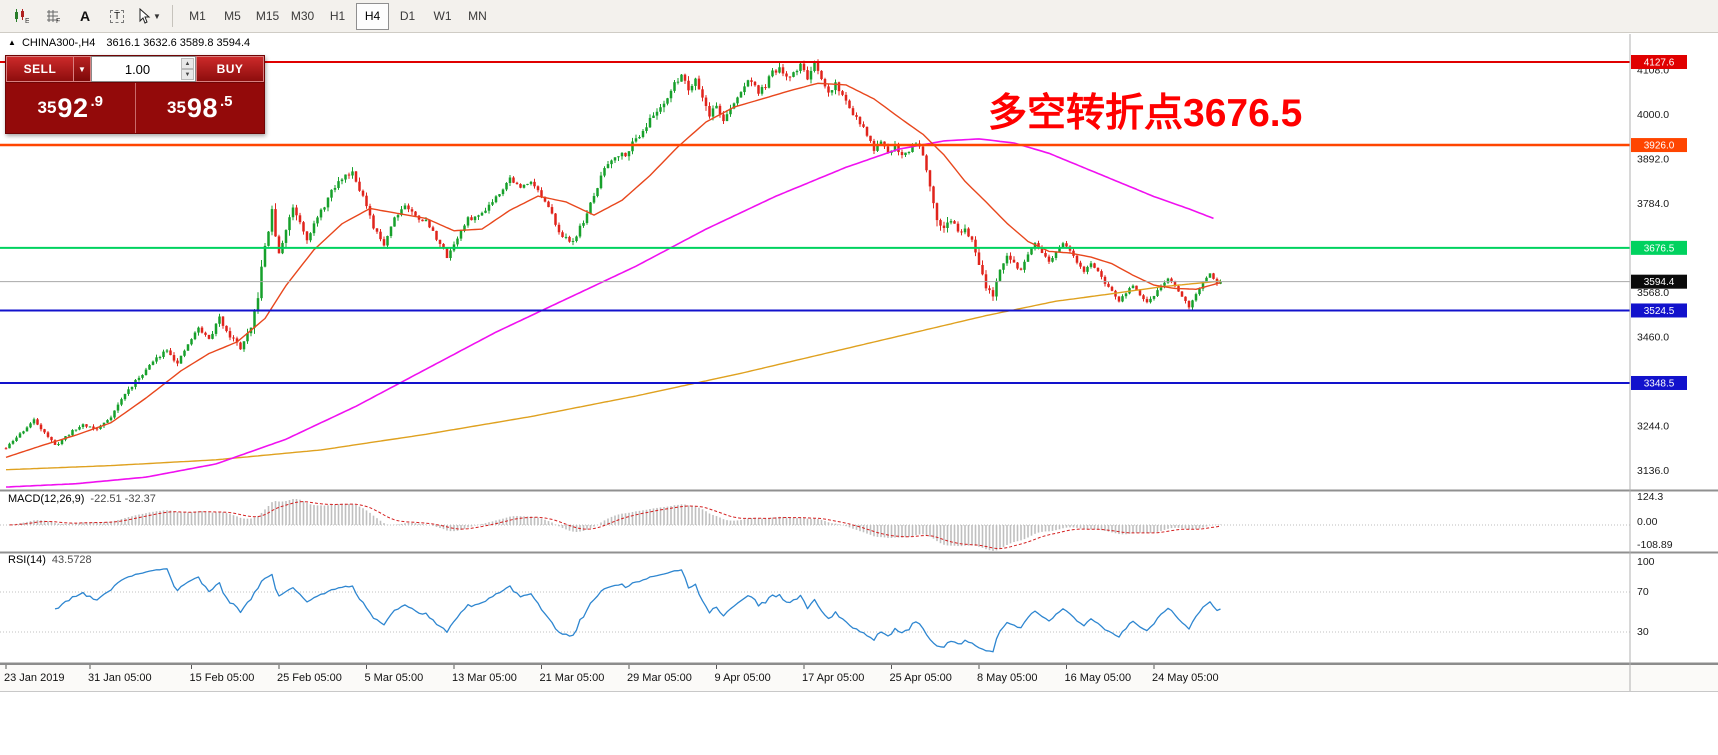 The height and width of the screenshot is (755, 1718). Describe the element at coordinates (477, 16) in the screenshot. I see `timeframe-button-mn: MN` at that location.